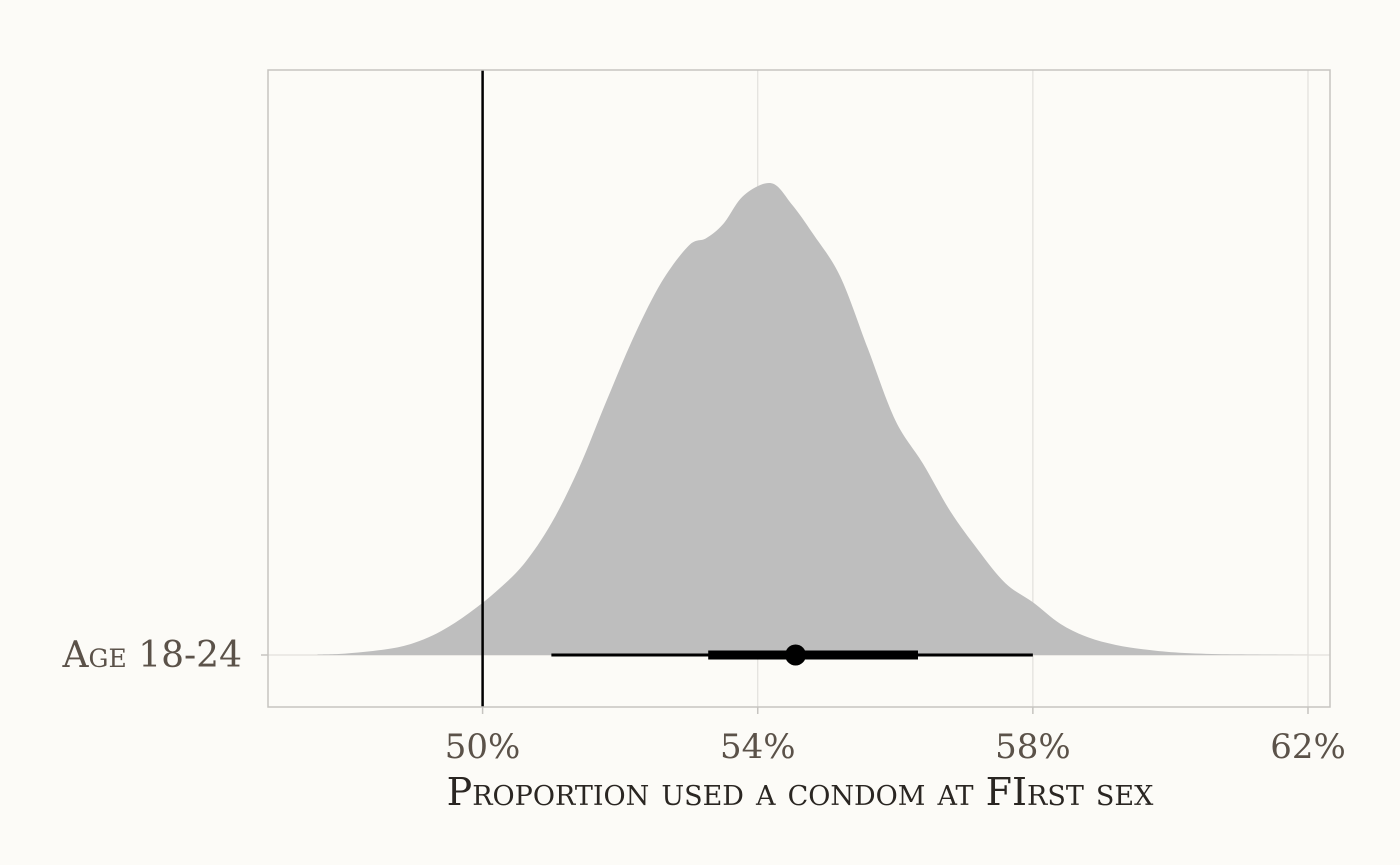 The height and width of the screenshot is (865, 1400). I want to click on x-axis-title: Proportion used a condom at FIrst sex, so click(801, 792).